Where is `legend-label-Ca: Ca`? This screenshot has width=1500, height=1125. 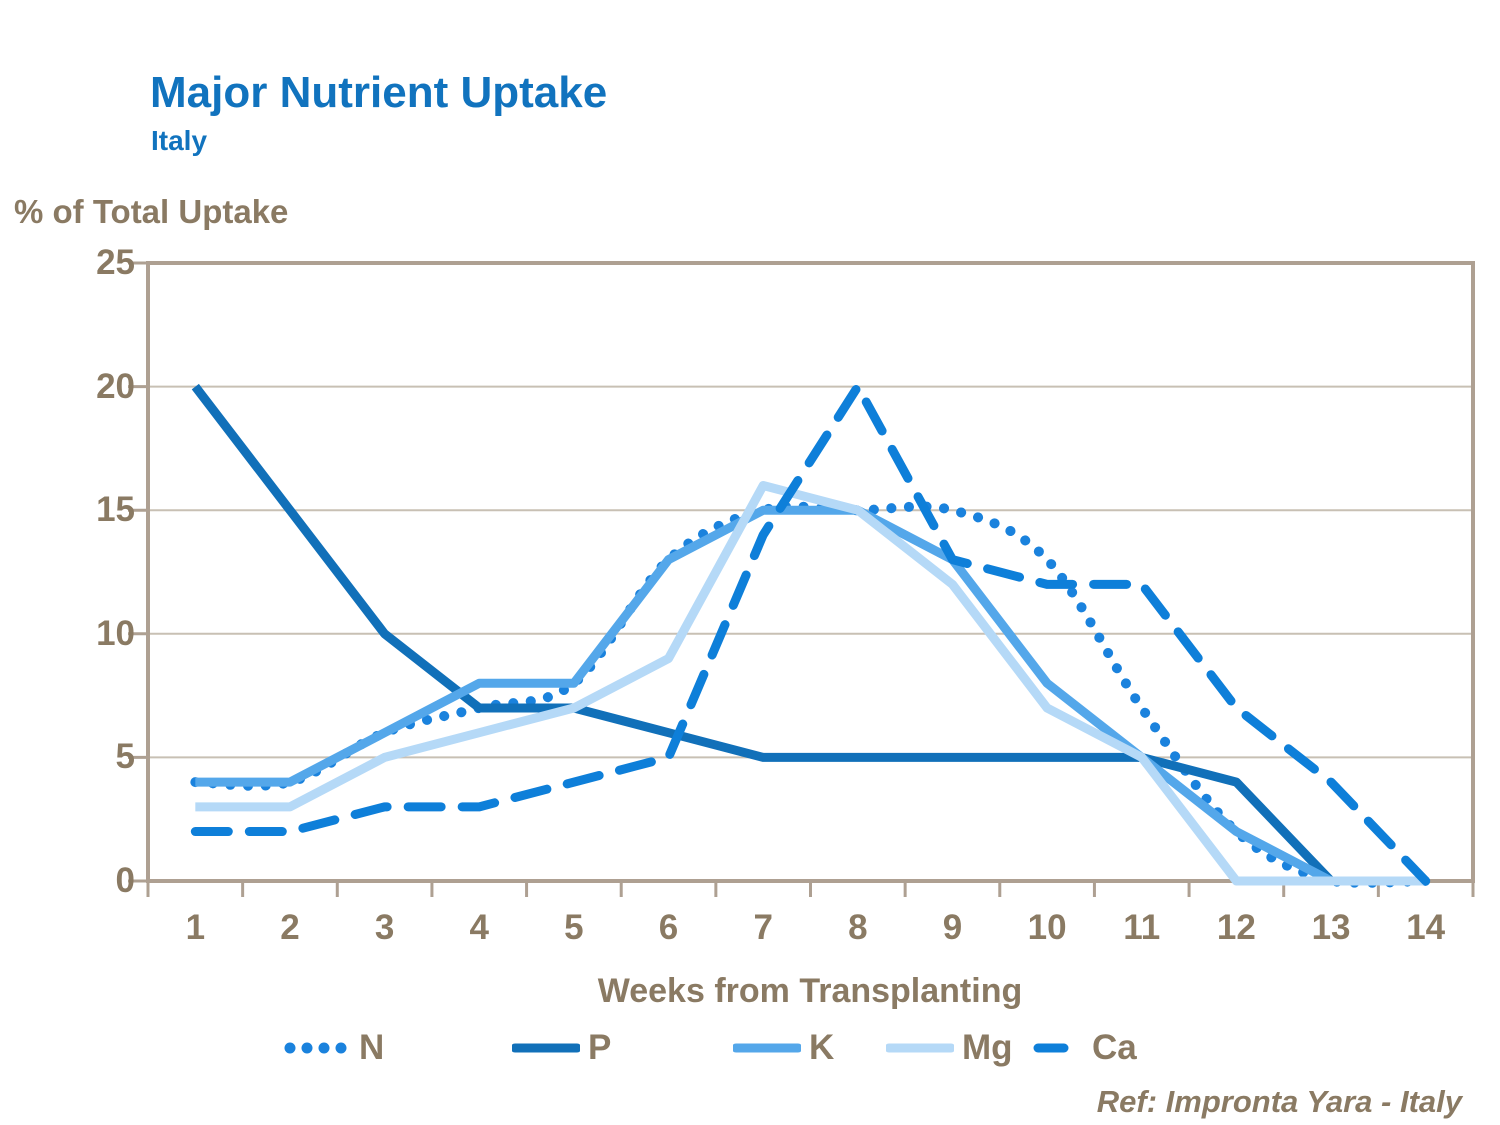
legend-label-Ca: Ca is located at coordinates (1114, 1047).